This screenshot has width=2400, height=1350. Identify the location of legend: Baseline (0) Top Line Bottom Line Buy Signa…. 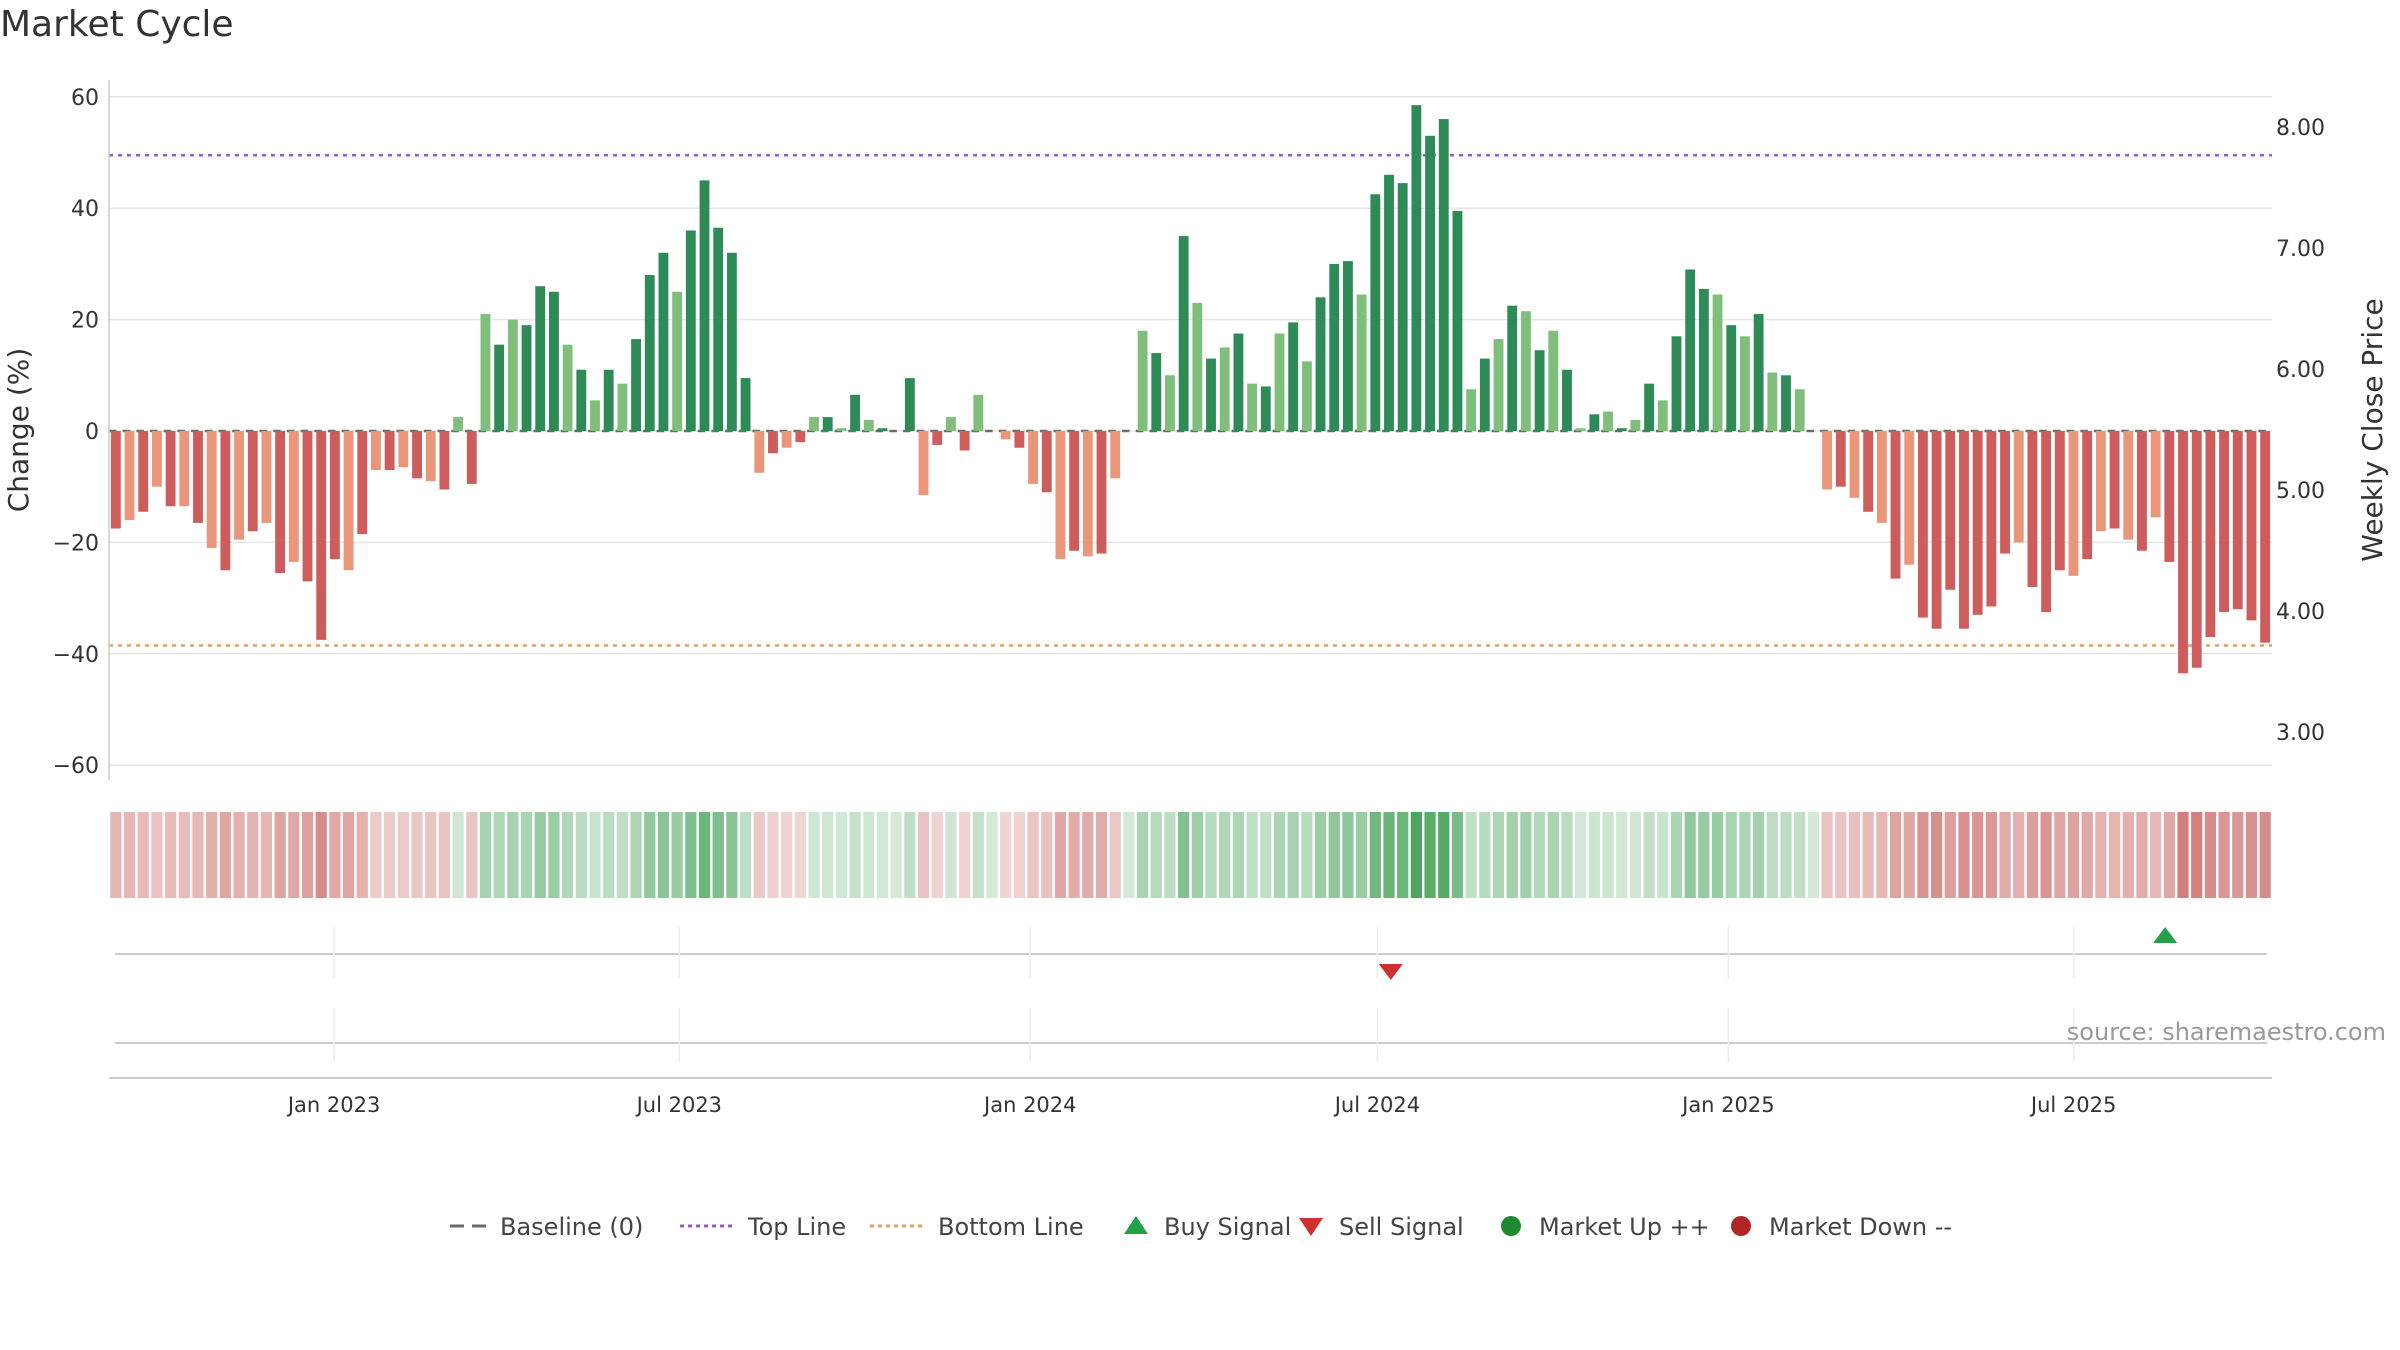
(1201, 1227).